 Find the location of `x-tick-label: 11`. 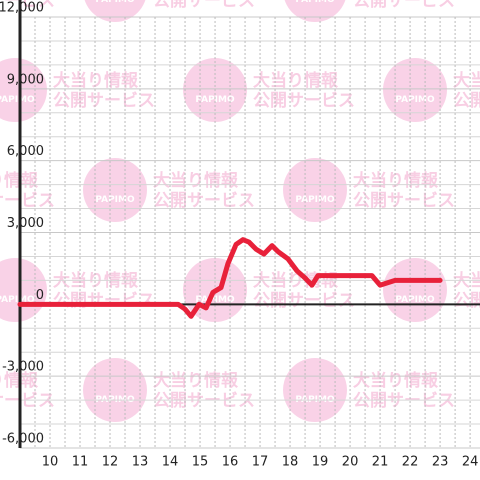

x-tick-label: 11 is located at coordinates (80, 462).